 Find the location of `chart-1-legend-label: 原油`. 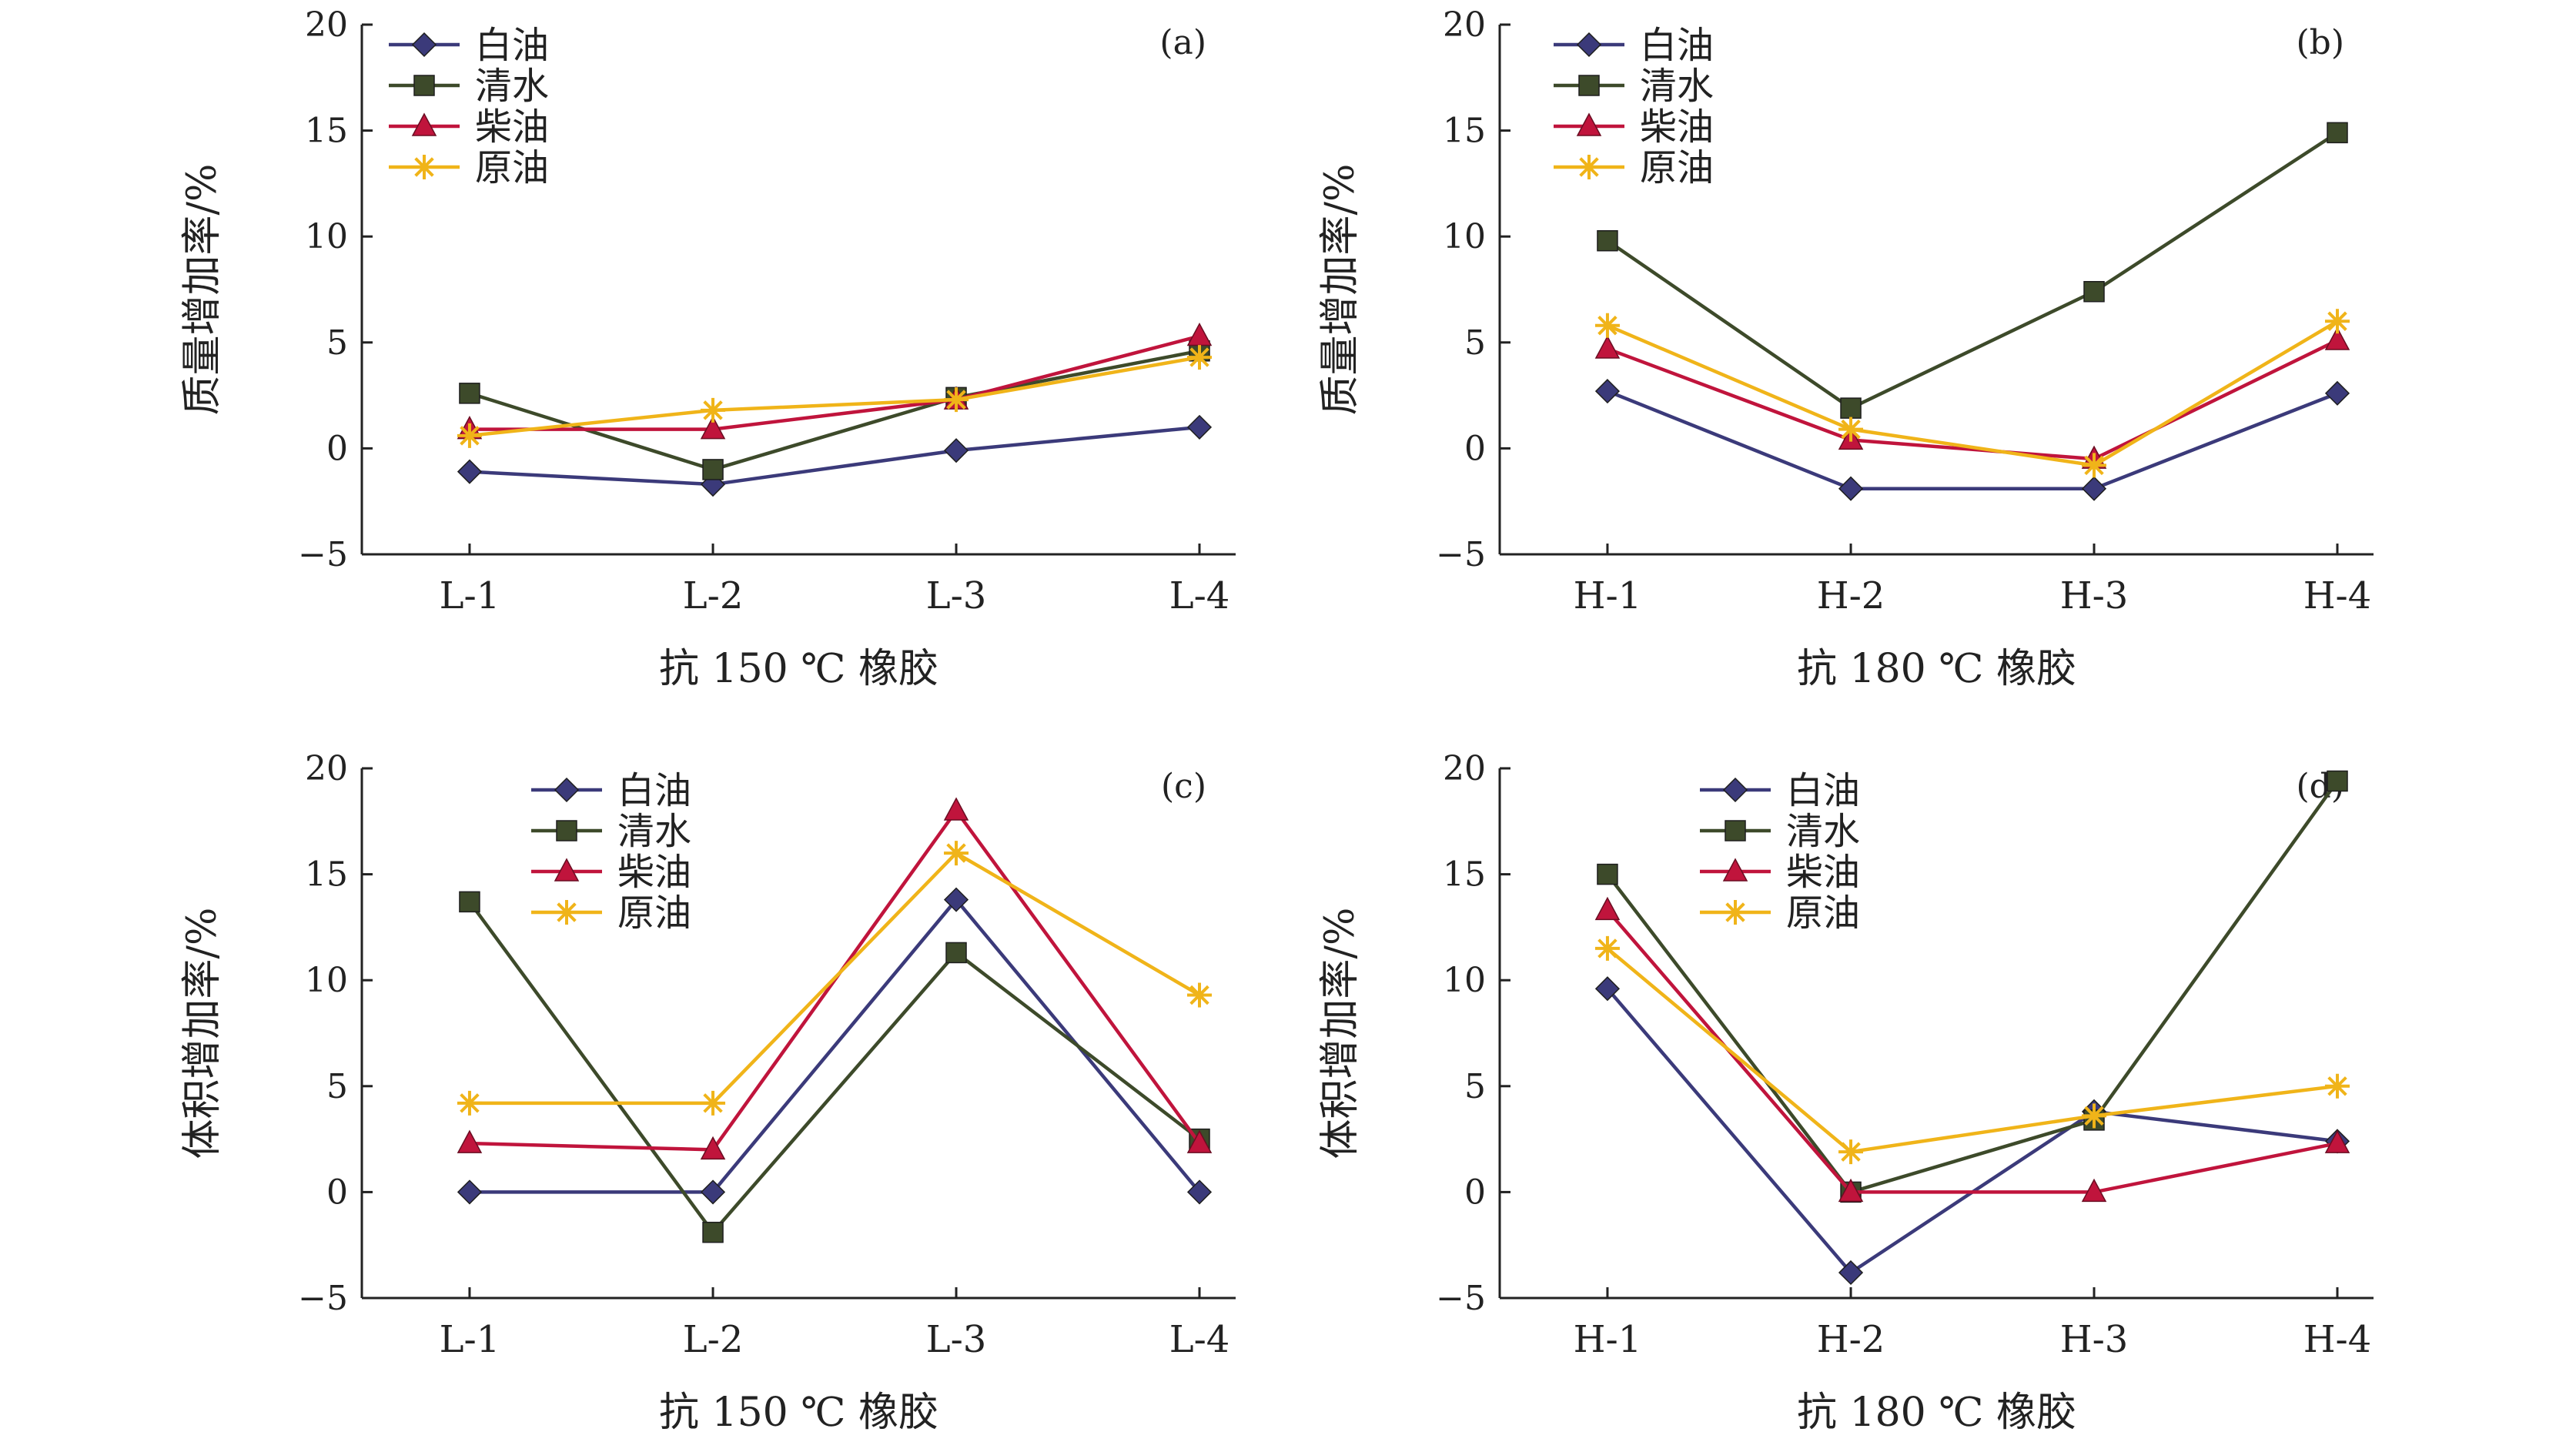

chart-1-legend-label: 原油 is located at coordinates (1677, 167).